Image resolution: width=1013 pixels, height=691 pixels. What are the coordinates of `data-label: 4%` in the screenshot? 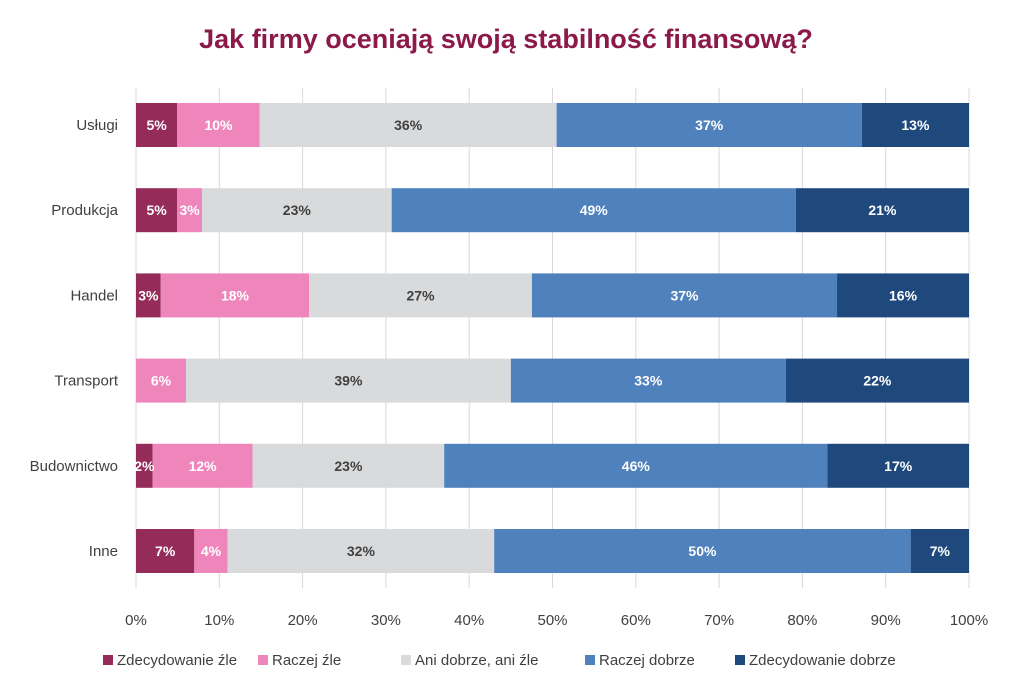 It's located at (211, 551).